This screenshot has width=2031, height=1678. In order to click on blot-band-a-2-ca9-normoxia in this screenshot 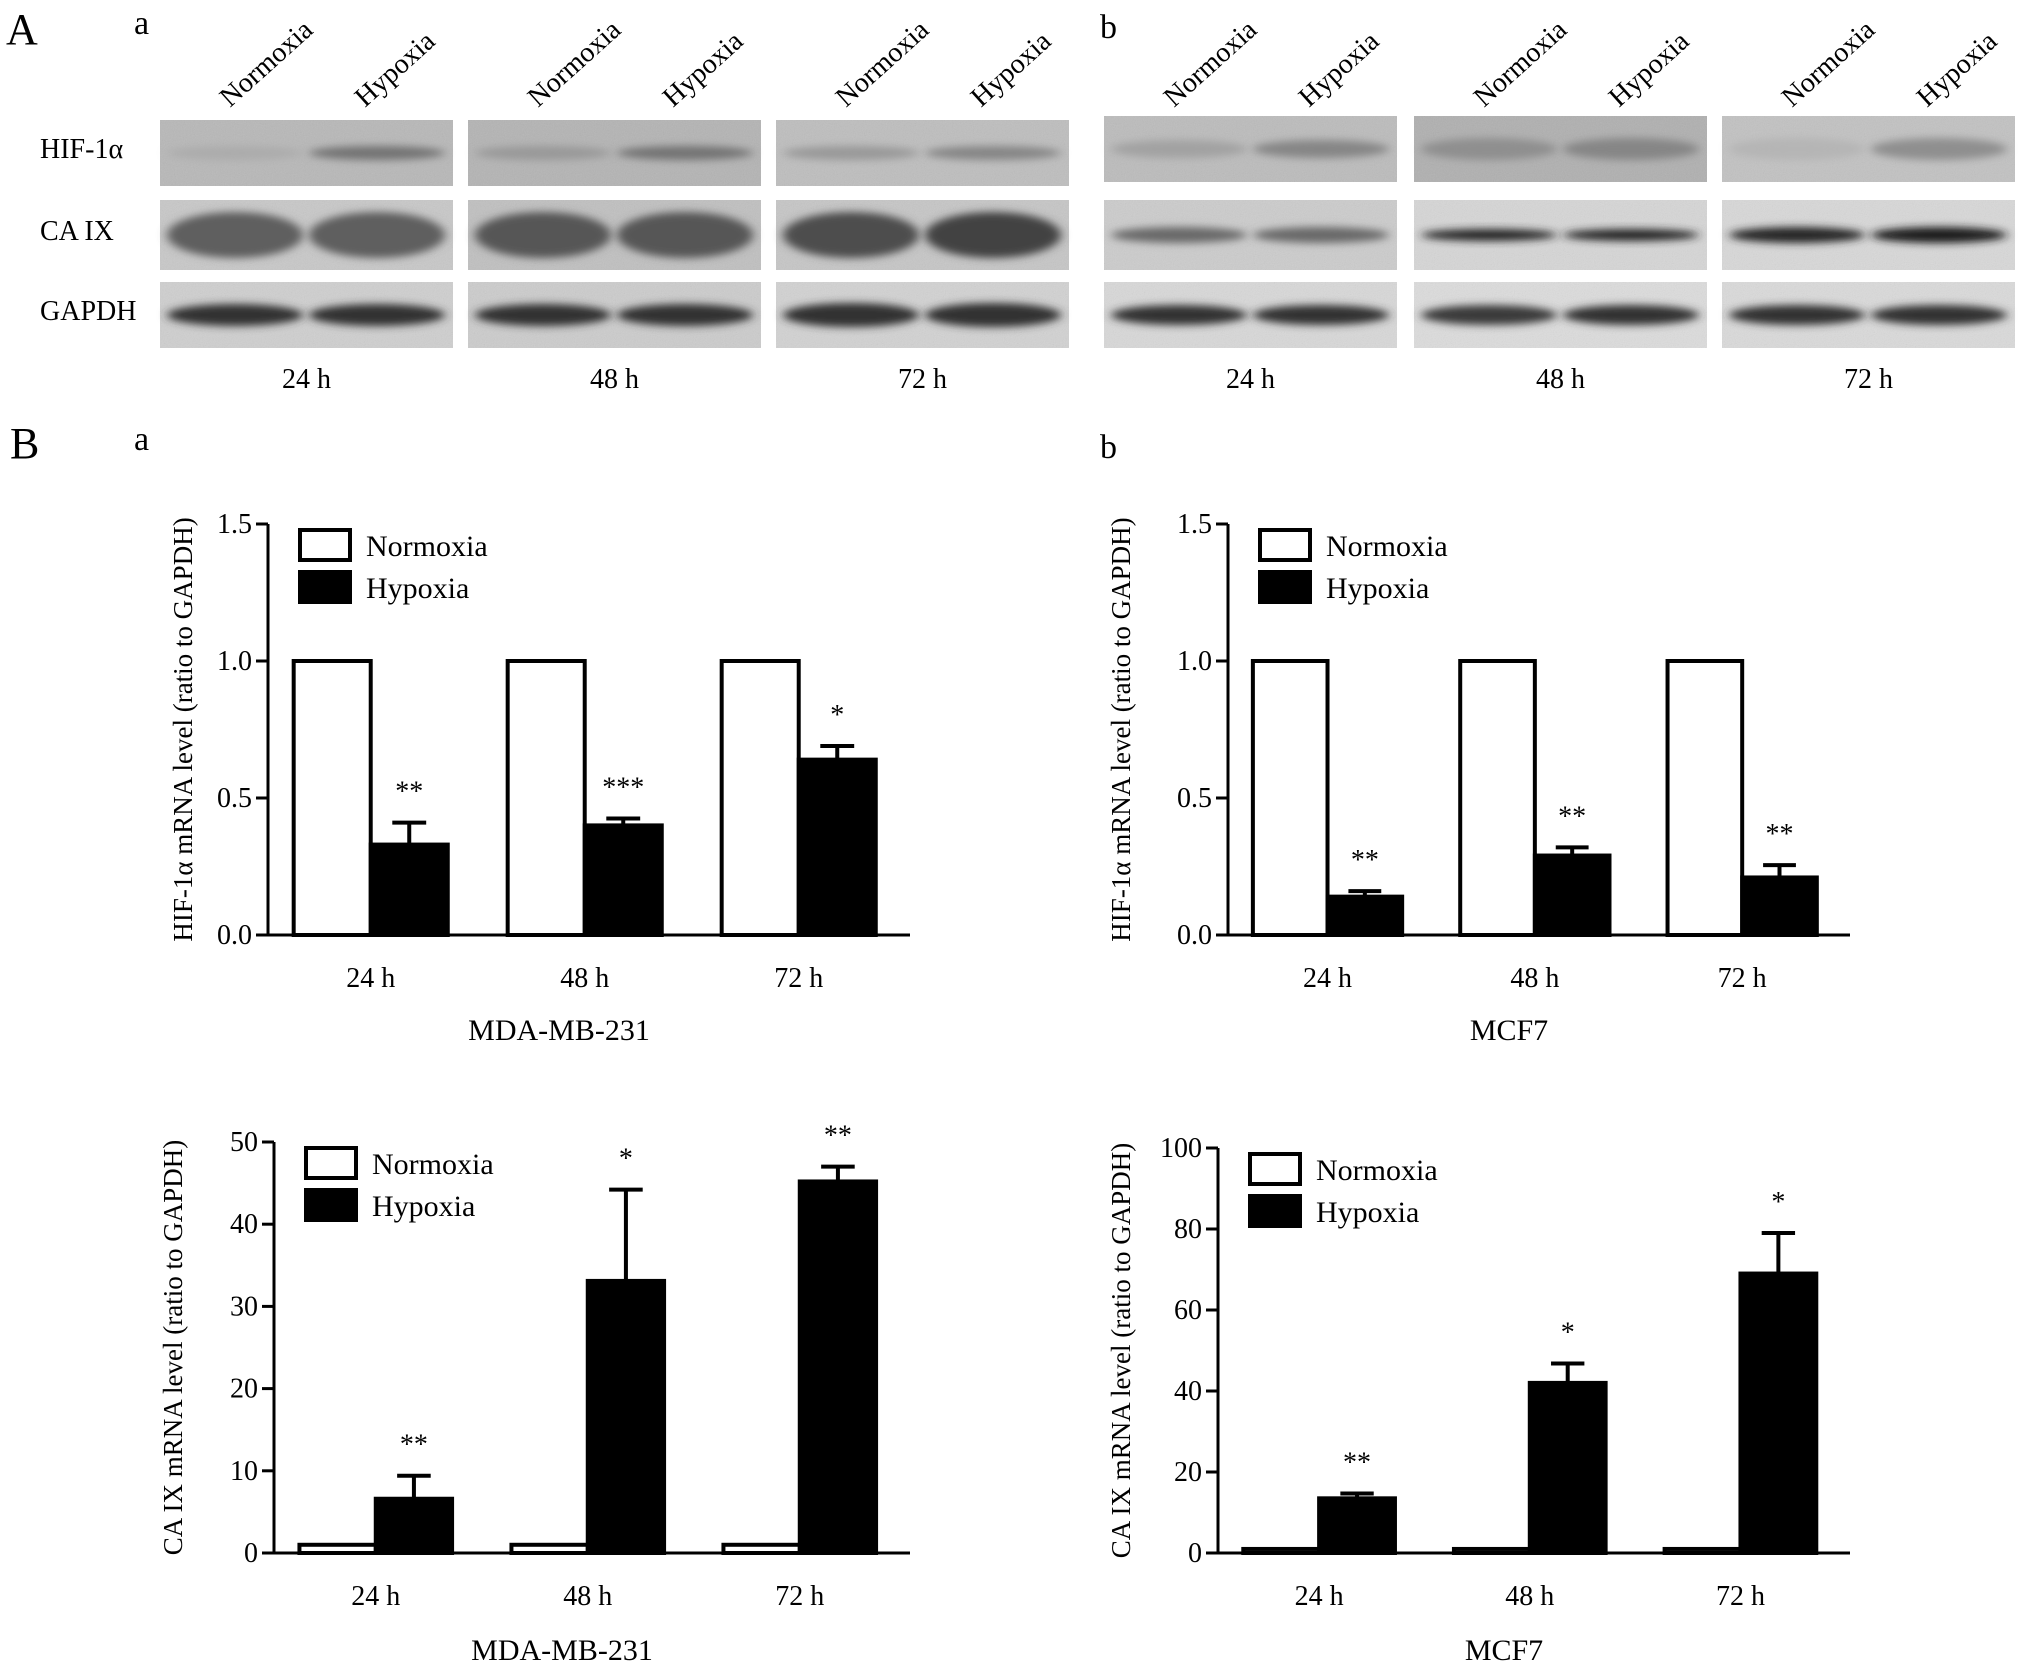, I will do `click(851, 235)`.